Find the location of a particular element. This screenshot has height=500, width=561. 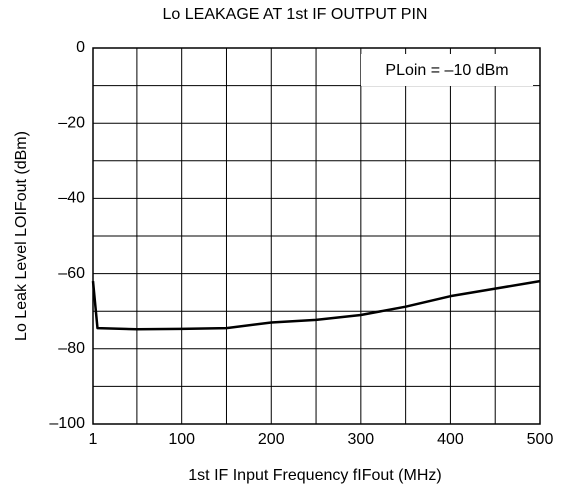

data-line is located at coordinates (316, 305).